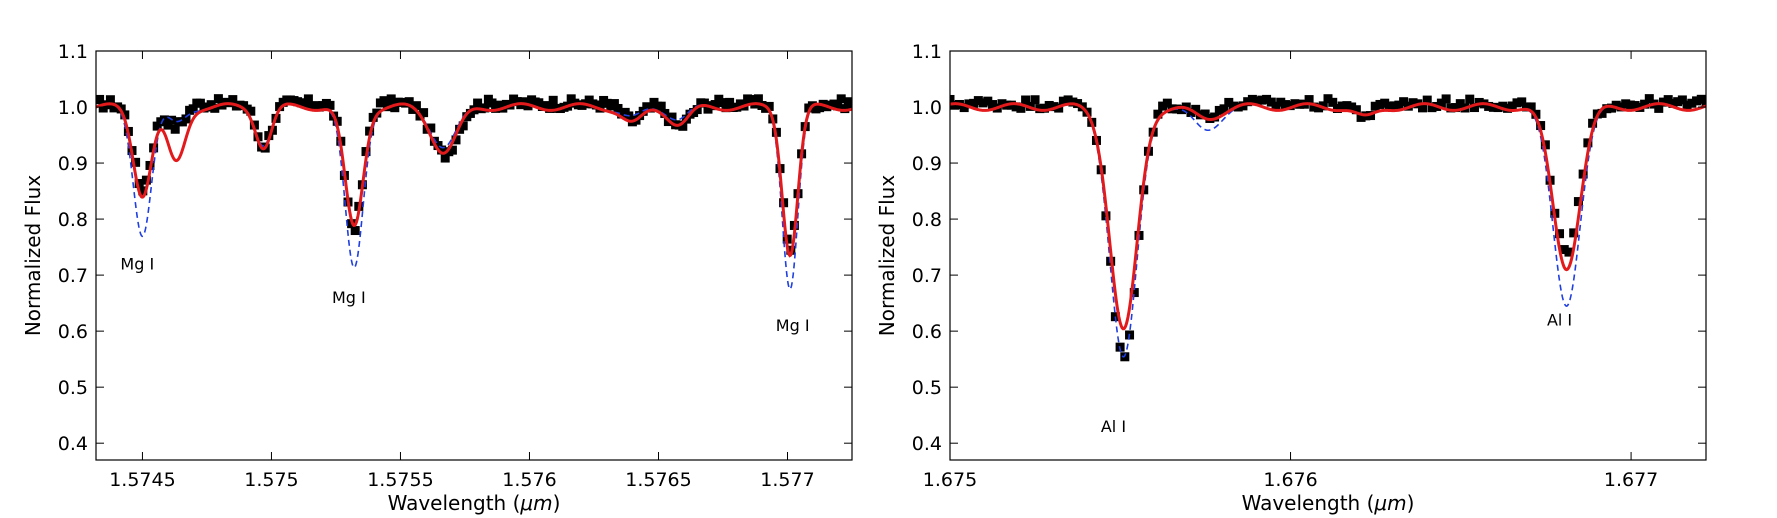 Image resolution: width=1777 pixels, height=518 pixels. I want to click on y-tick-label: 0.6, so click(927, 332).